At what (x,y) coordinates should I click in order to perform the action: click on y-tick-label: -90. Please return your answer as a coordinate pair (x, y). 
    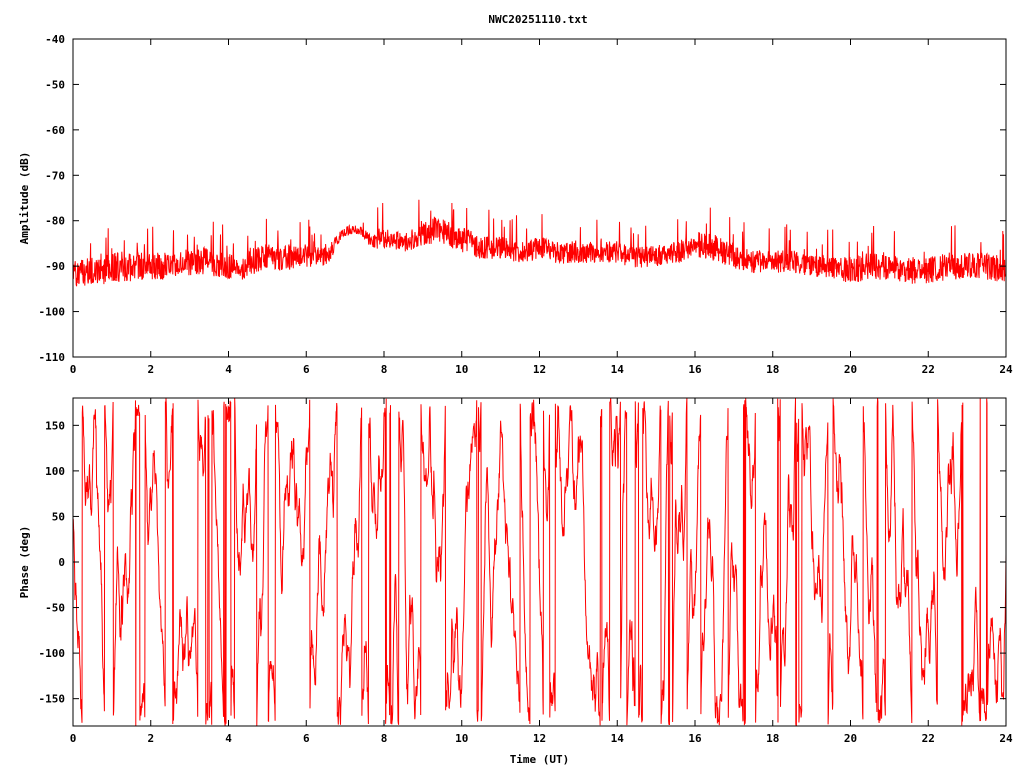
    Looking at the image, I should click on (55, 266).